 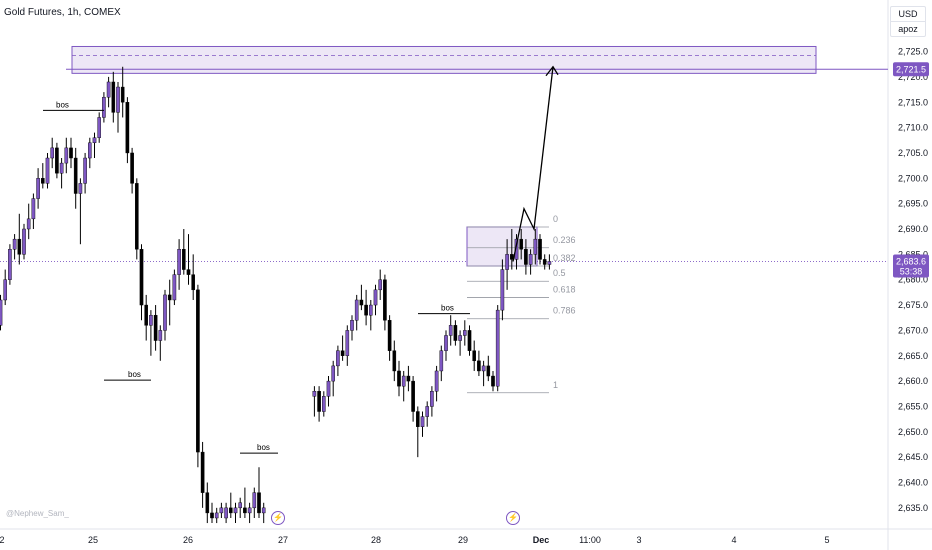 What do you see at coordinates (913, 77) in the screenshot?
I see `price-tick-label: 2,720.0` at bounding box center [913, 77].